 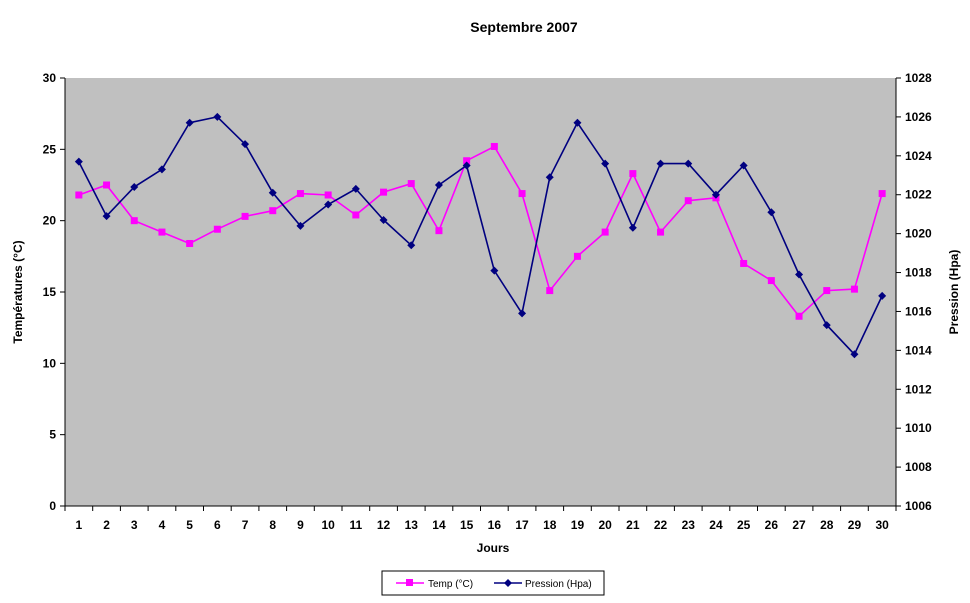 I want to click on right-tick-label: 1018, so click(x=918, y=273).